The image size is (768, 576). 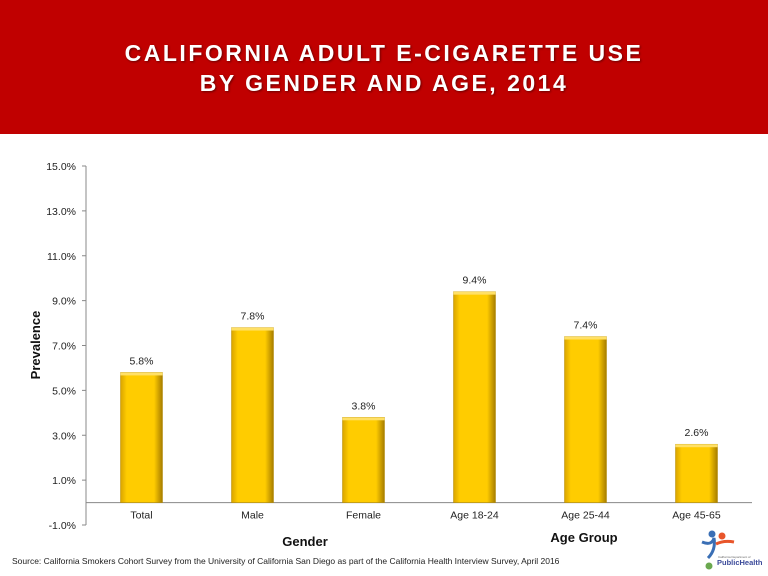 What do you see at coordinates (364, 406) in the screenshot?
I see `data-label: 3.8%` at bounding box center [364, 406].